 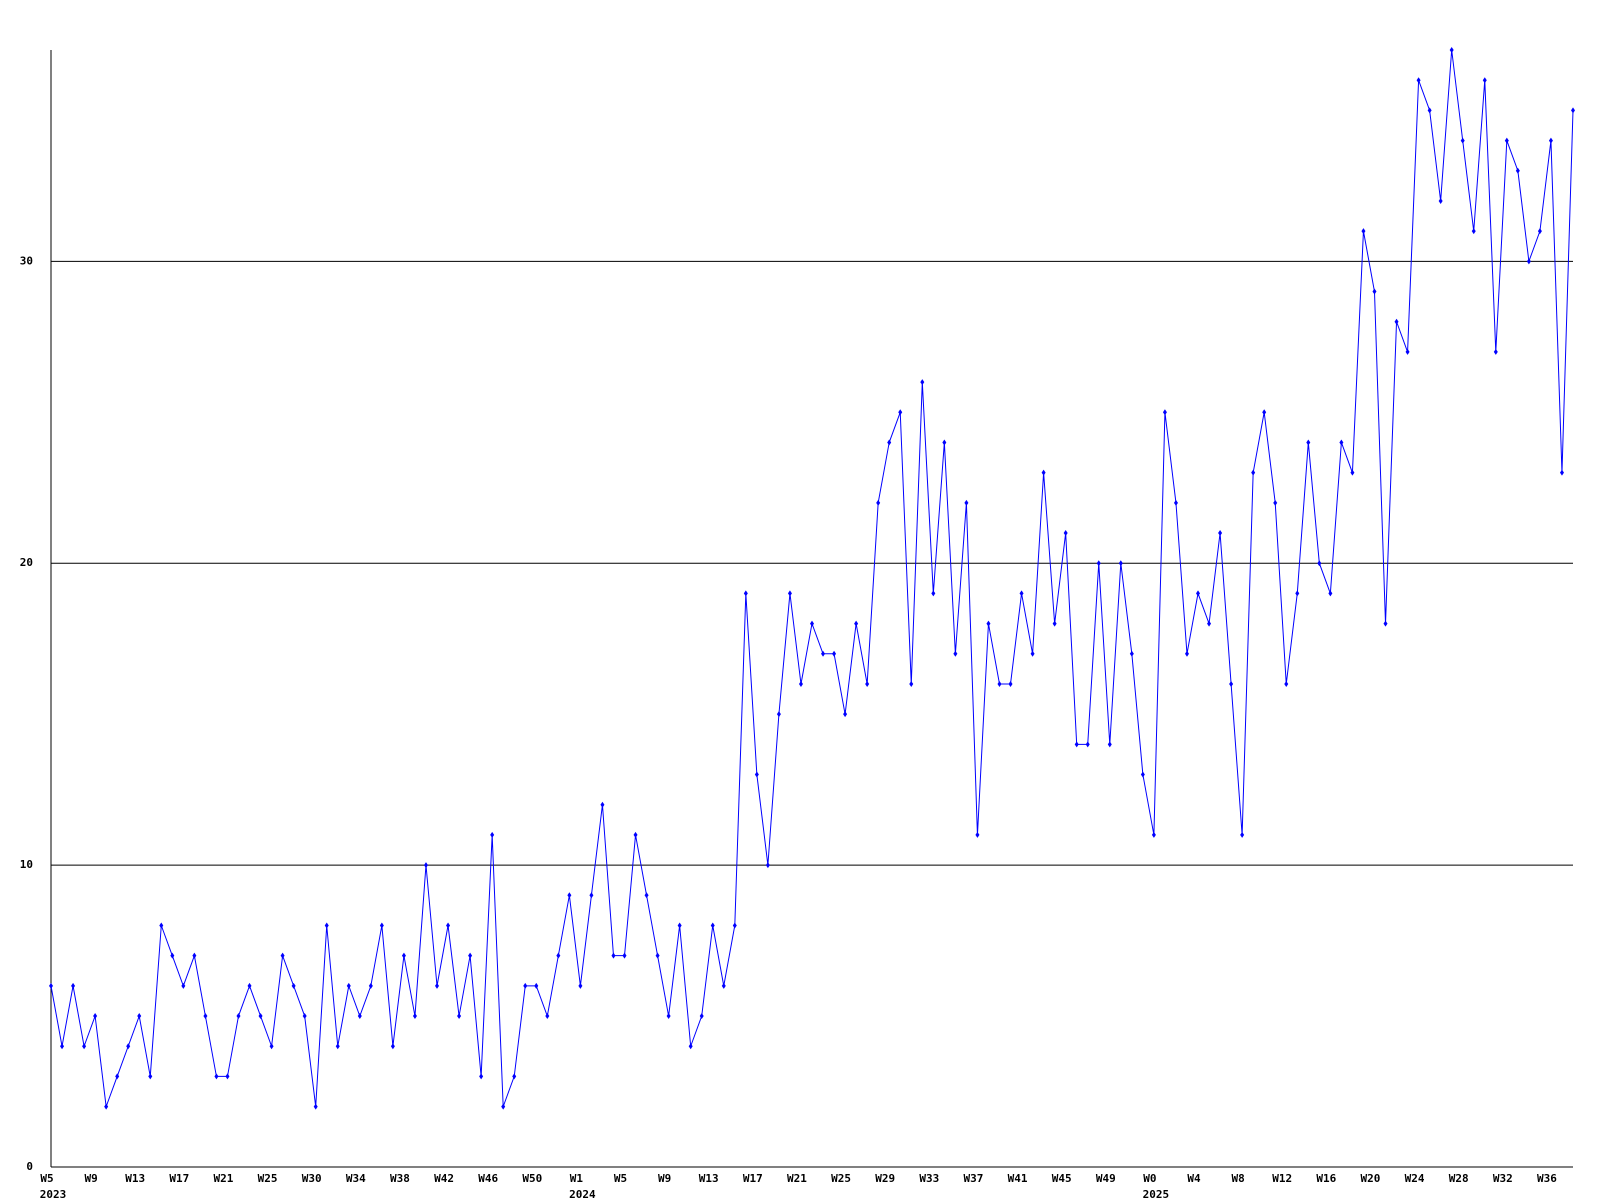 I want to click on x-tick-label: W33, so click(x=929, y=1178).